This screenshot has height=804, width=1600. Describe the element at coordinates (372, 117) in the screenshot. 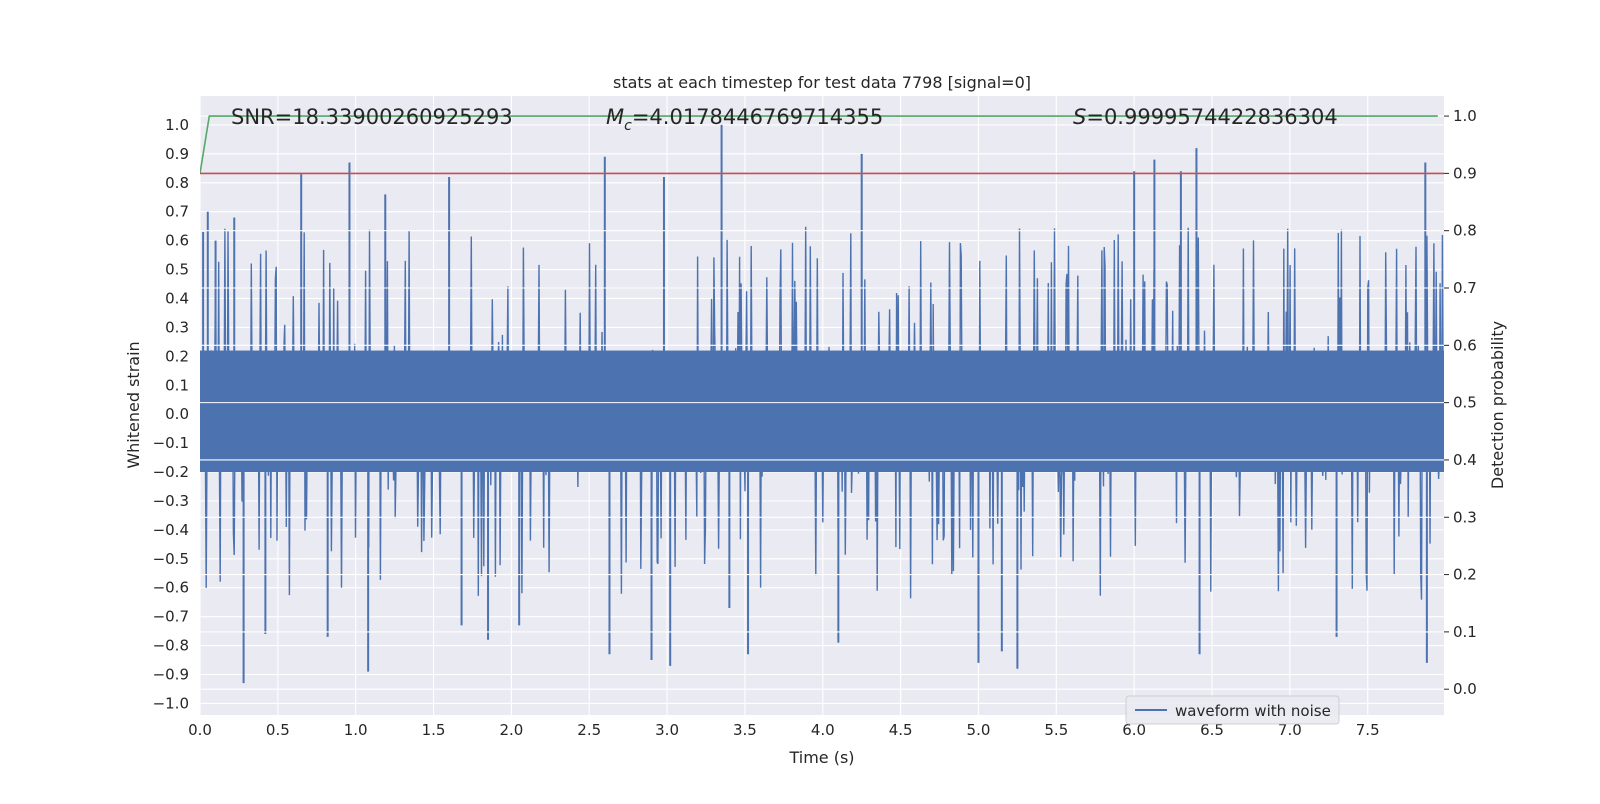

I see `snr-annotation: SNR=18.33900260925293` at that location.